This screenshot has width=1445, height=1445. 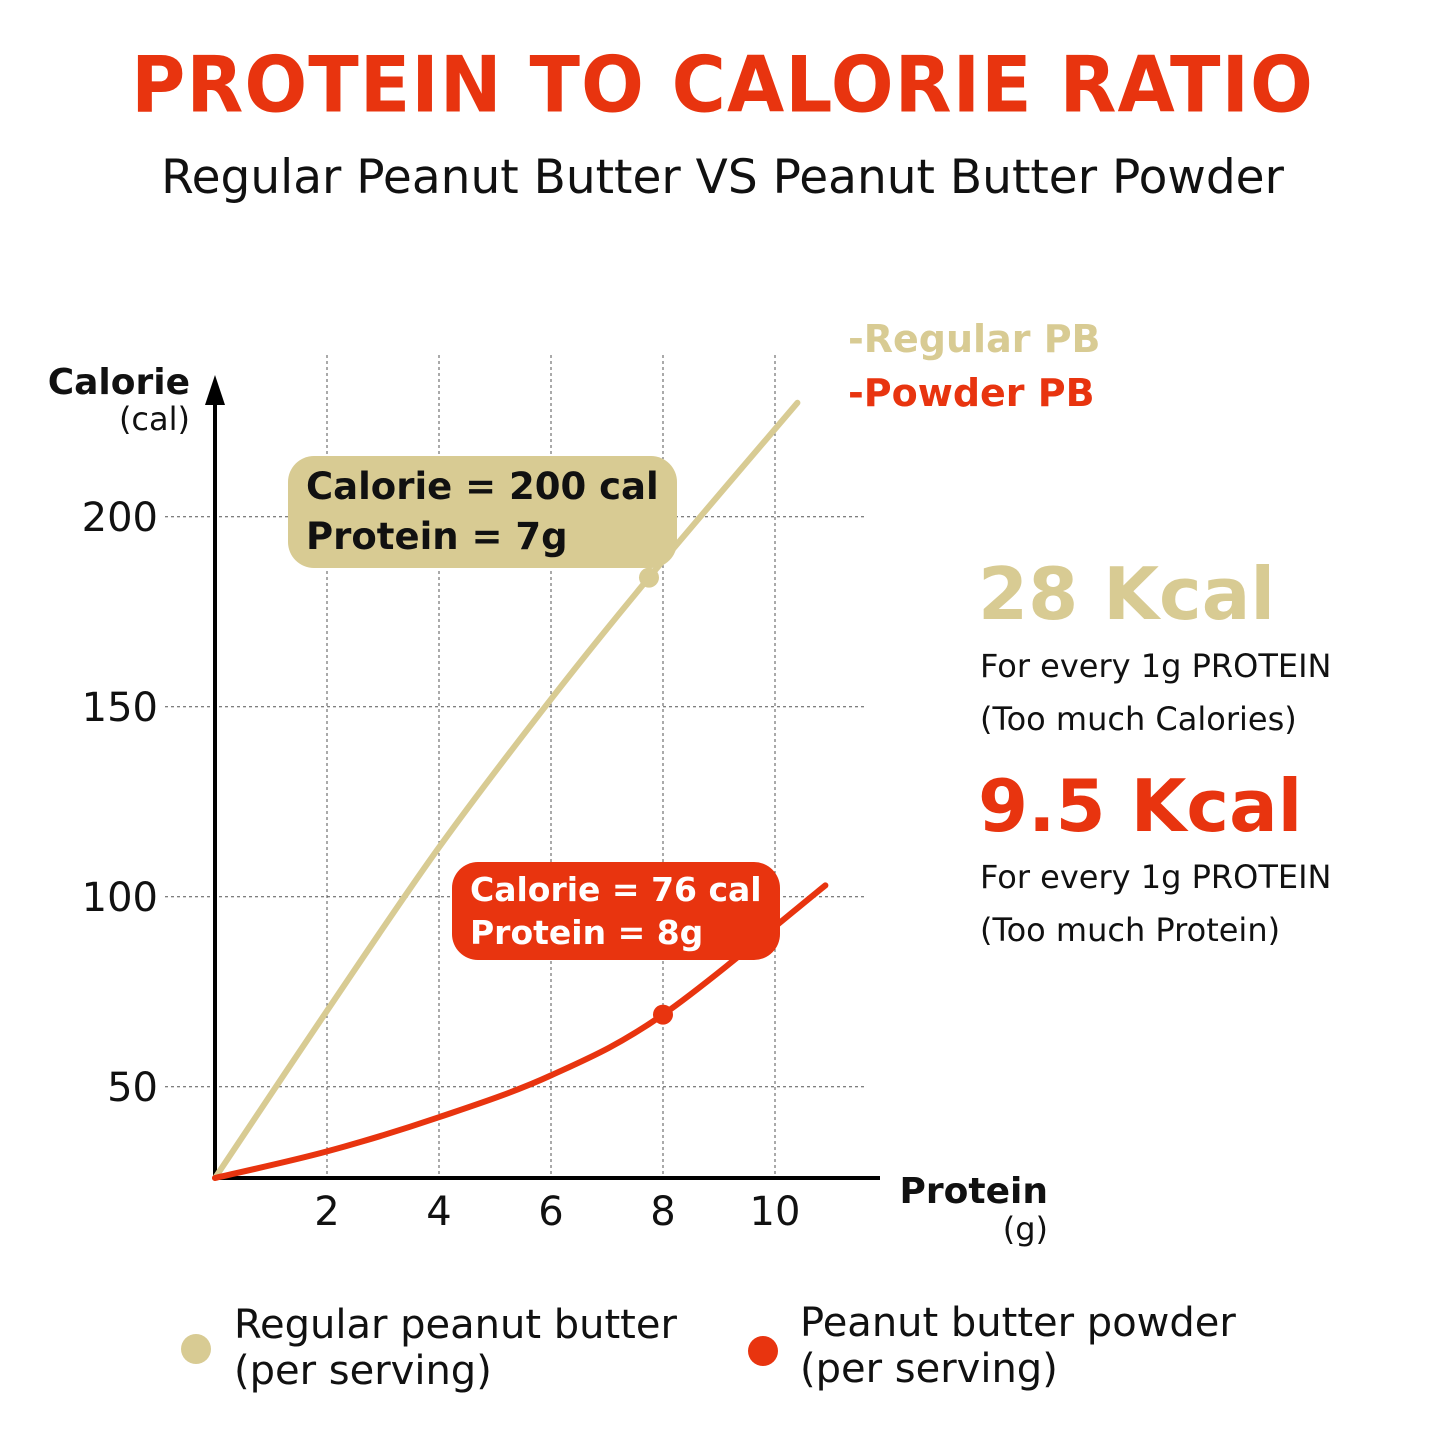 What do you see at coordinates (974, 339) in the screenshot?
I see `legend-regular: -Regular PB` at bounding box center [974, 339].